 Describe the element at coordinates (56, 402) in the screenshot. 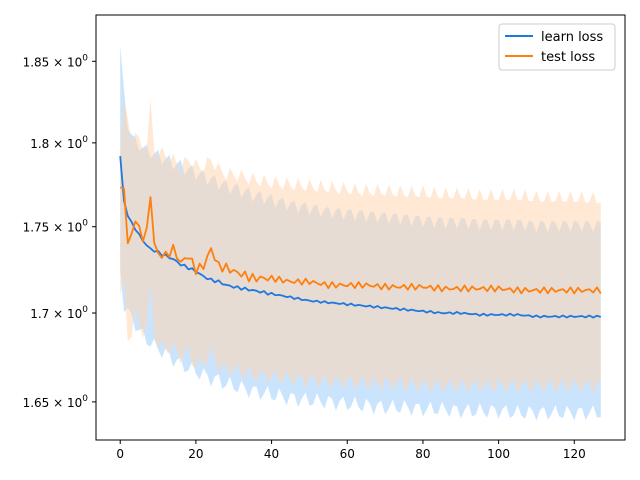

I see `y-tick-label: 1.65 × 100` at that location.